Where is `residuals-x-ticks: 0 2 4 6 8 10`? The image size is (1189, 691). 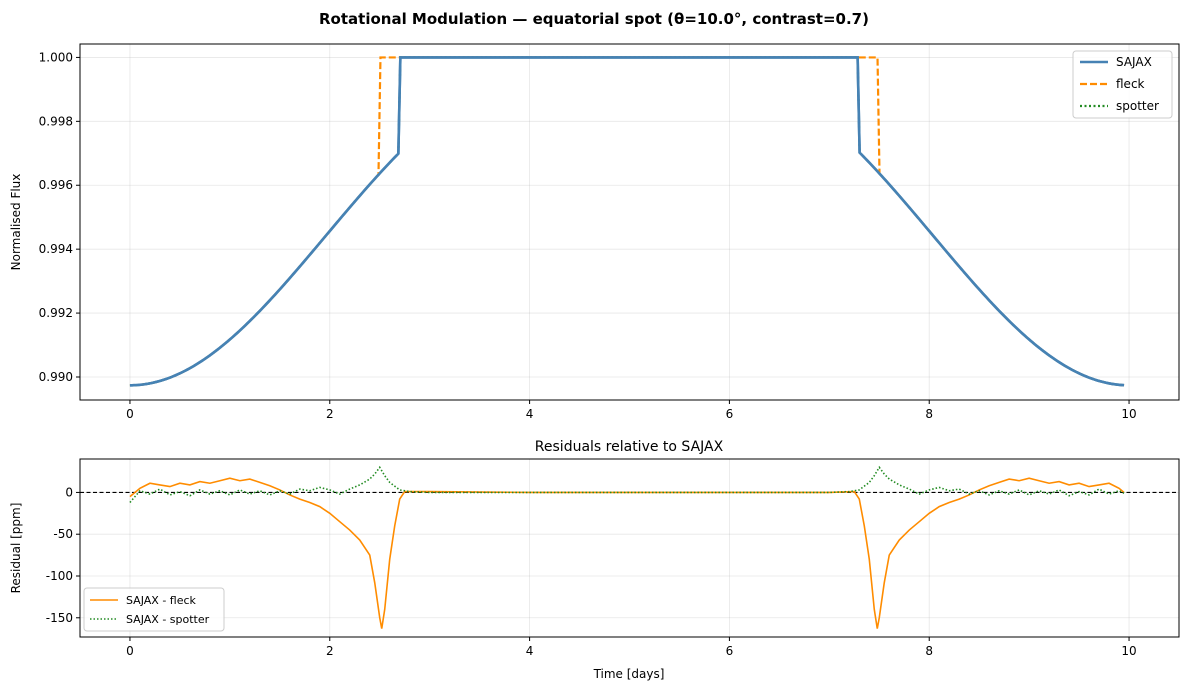 residuals-x-ticks: 0 2 4 6 8 10 is located at coordinates (631, 647).